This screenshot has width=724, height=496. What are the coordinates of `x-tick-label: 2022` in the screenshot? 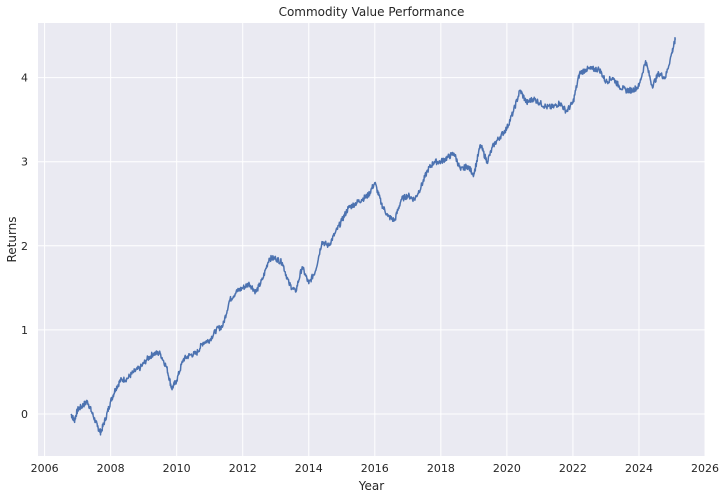 It's located at (573, 468).